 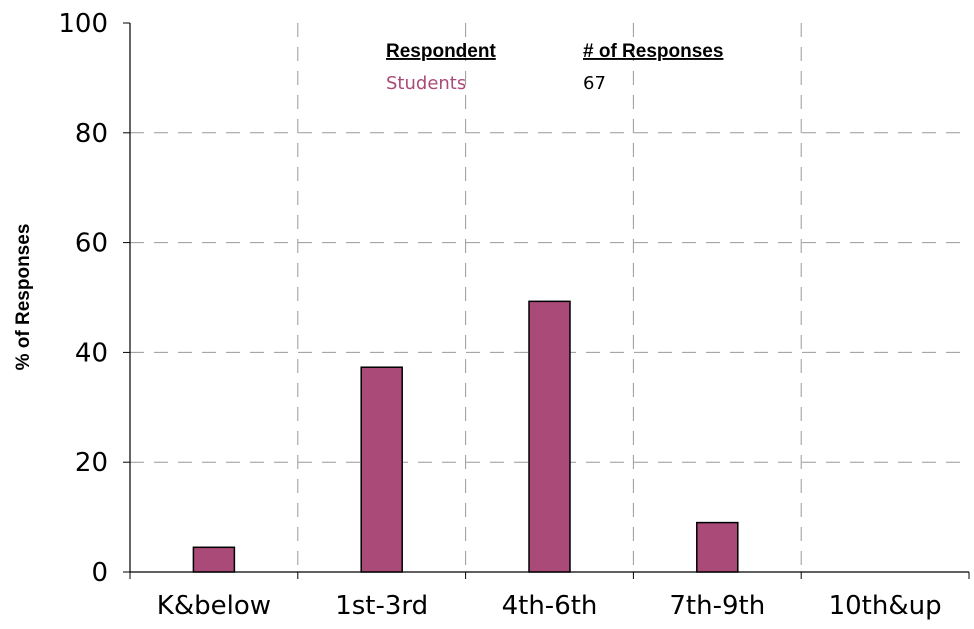 I want to click on legend-respondent-students: Students, so click(x=426, y=83).